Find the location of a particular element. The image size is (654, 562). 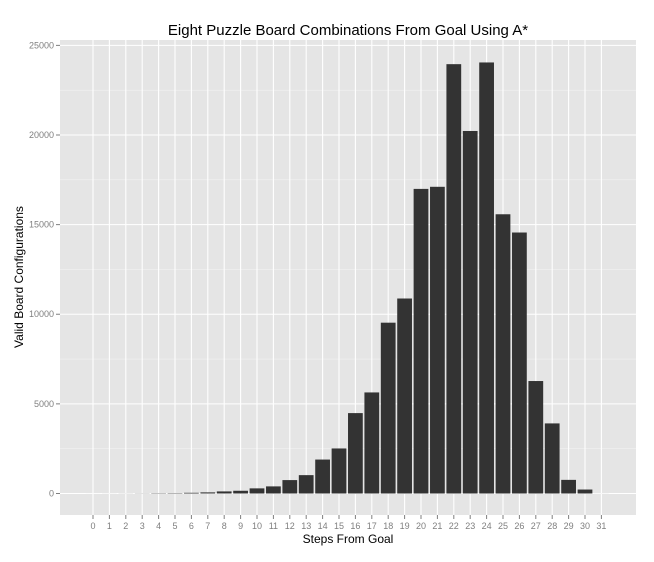

x-tick-label: 19 is located at coordinates (405, 526).